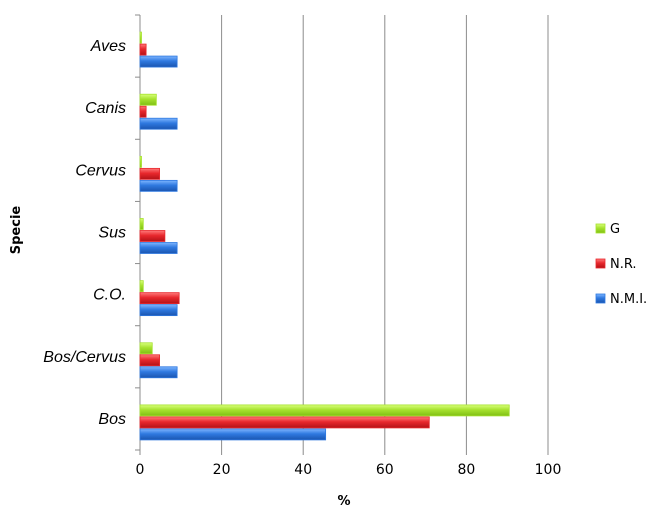  Describe the element at coordinates (84, 357) in the screenshot. I see `category-label: Bos/Cervus` at that location.